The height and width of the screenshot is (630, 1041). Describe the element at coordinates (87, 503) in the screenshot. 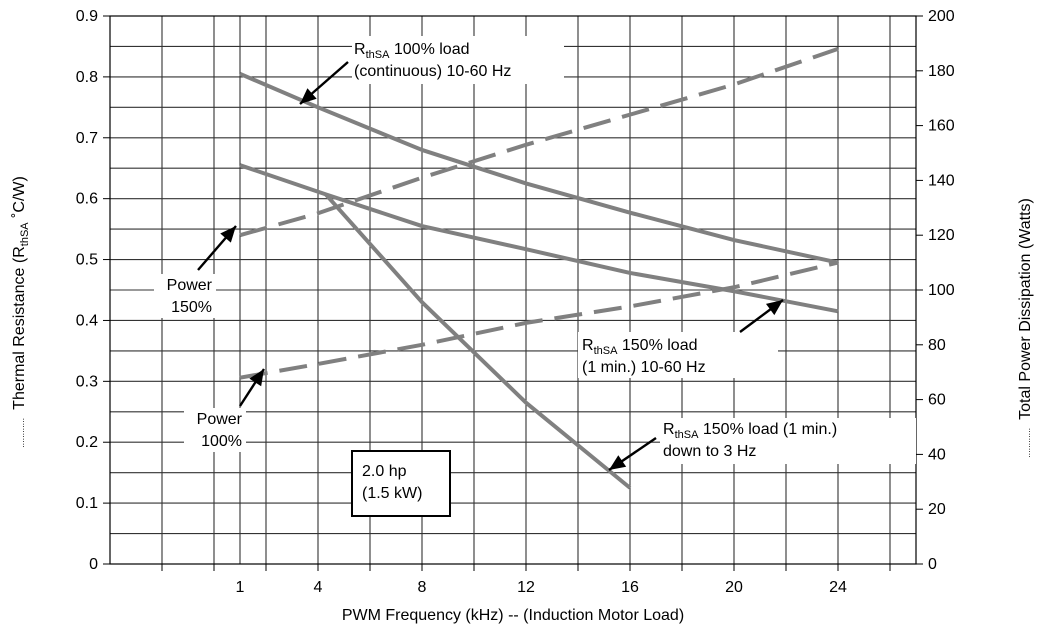

I see `y-left-tick-label: 0.1` at that location.